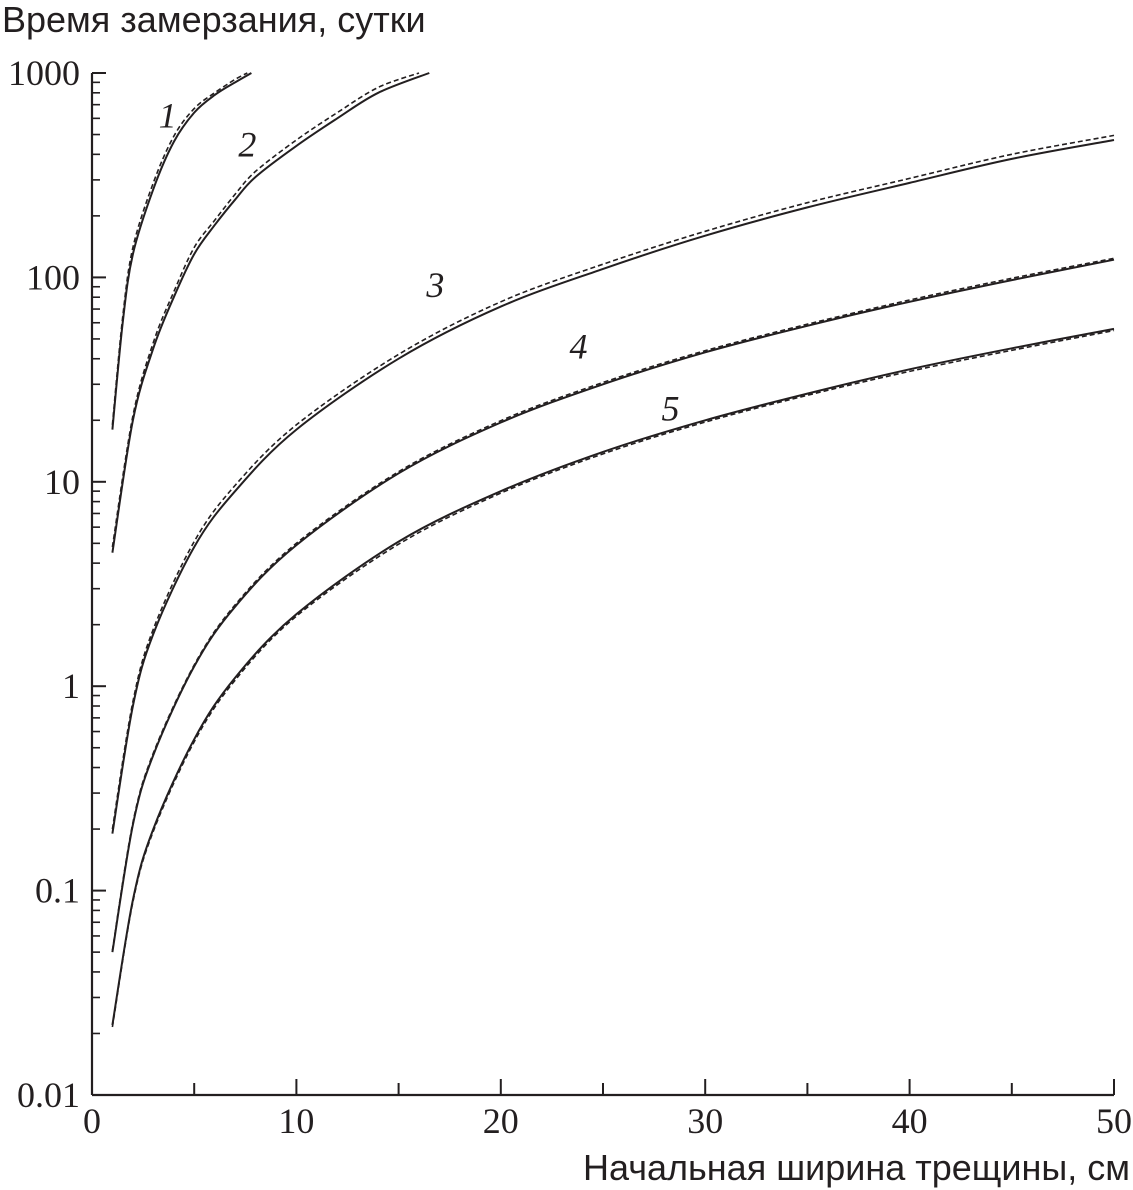  What do you see at coordinates (214, 20) in the screenshot?
I see `chart-title: Время замерзания, сутки` at bounding box center [214, 20].